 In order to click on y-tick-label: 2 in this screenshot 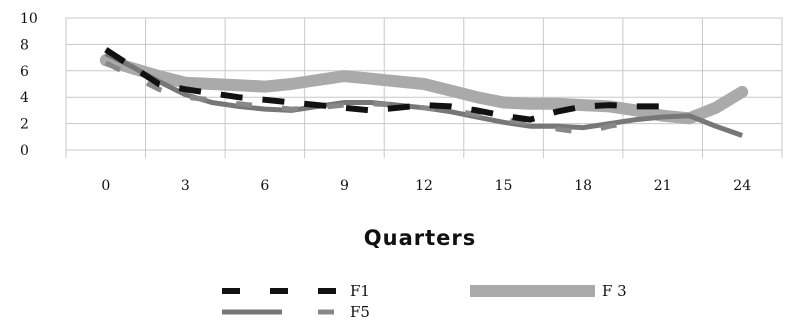, I will do `click(24, 125)`.